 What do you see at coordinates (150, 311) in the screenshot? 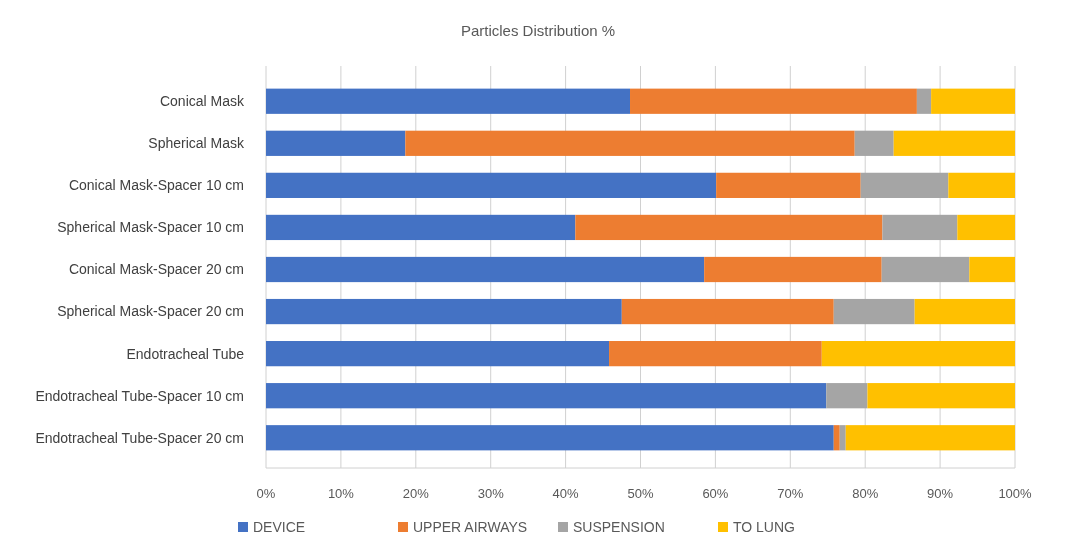
I see `y-tick-label: Spherical Mask-Spacer 20 cm` at bounding box center [150, 311].